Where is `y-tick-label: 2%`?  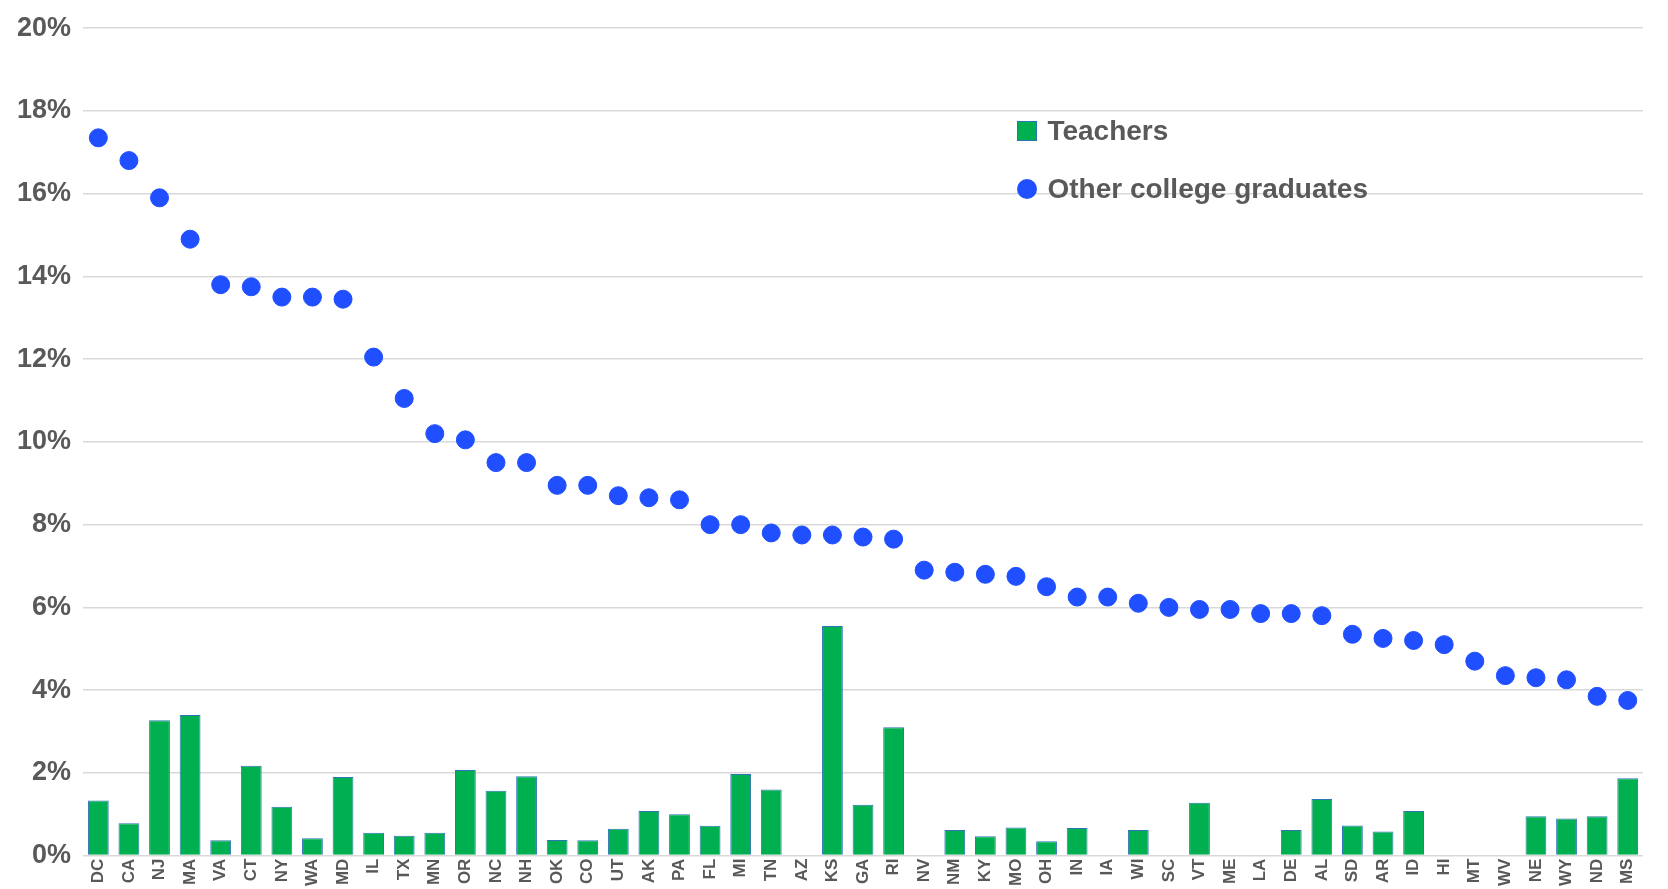
y-tick-label: 2% is located at coordinates (52, 771).